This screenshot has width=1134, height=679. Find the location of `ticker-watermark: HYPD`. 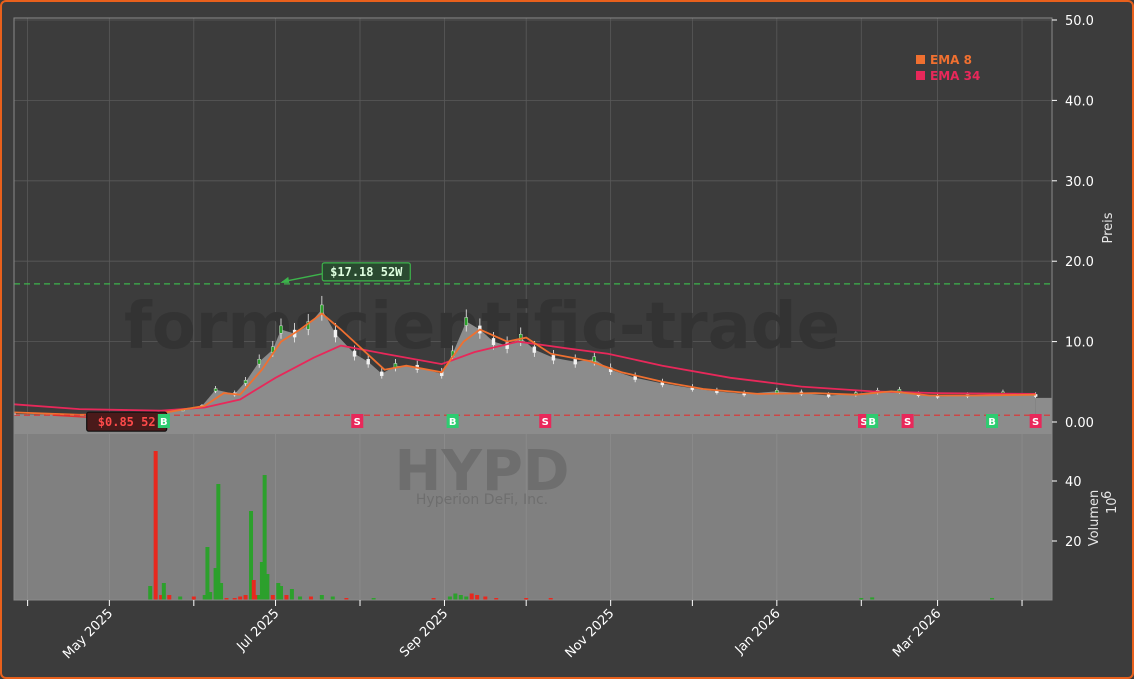

ticker-watermark: HYPD is located at coordinates (482, 471).